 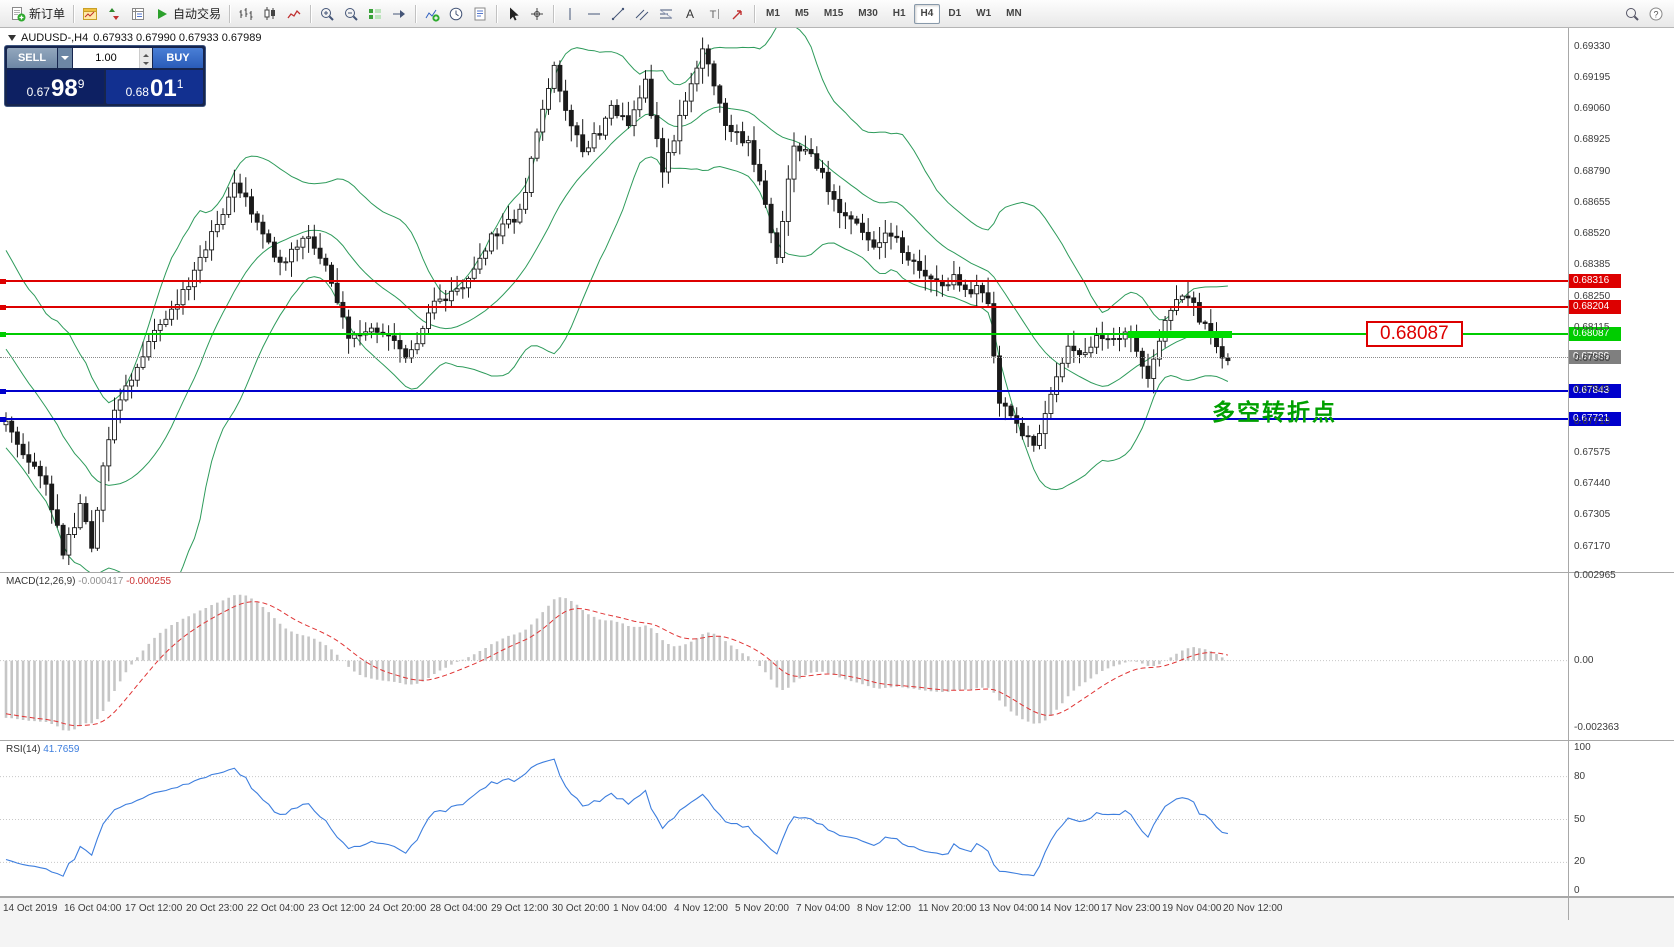 I want to click on fibonacci-button, so click(x=666, y=14).